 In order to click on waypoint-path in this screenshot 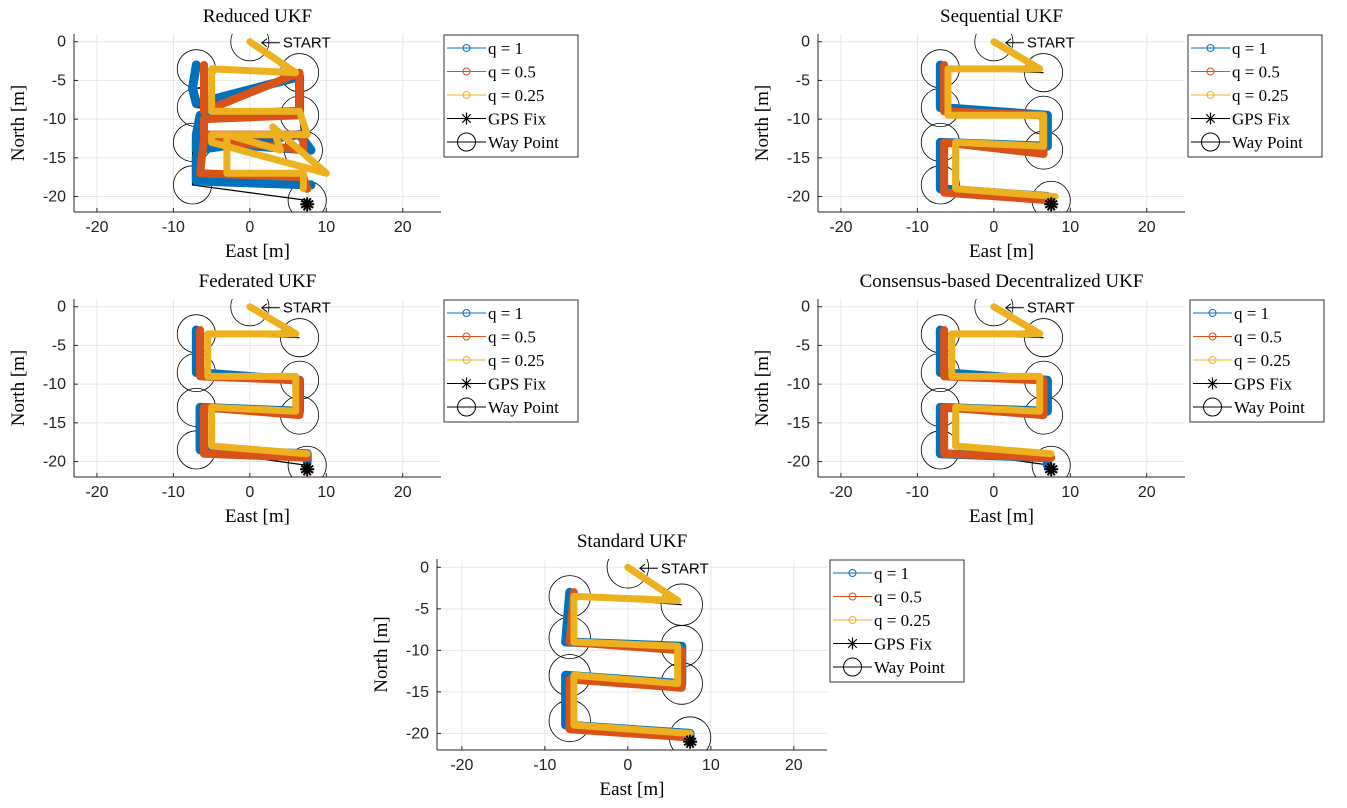, I will do `click(630, 667)`.